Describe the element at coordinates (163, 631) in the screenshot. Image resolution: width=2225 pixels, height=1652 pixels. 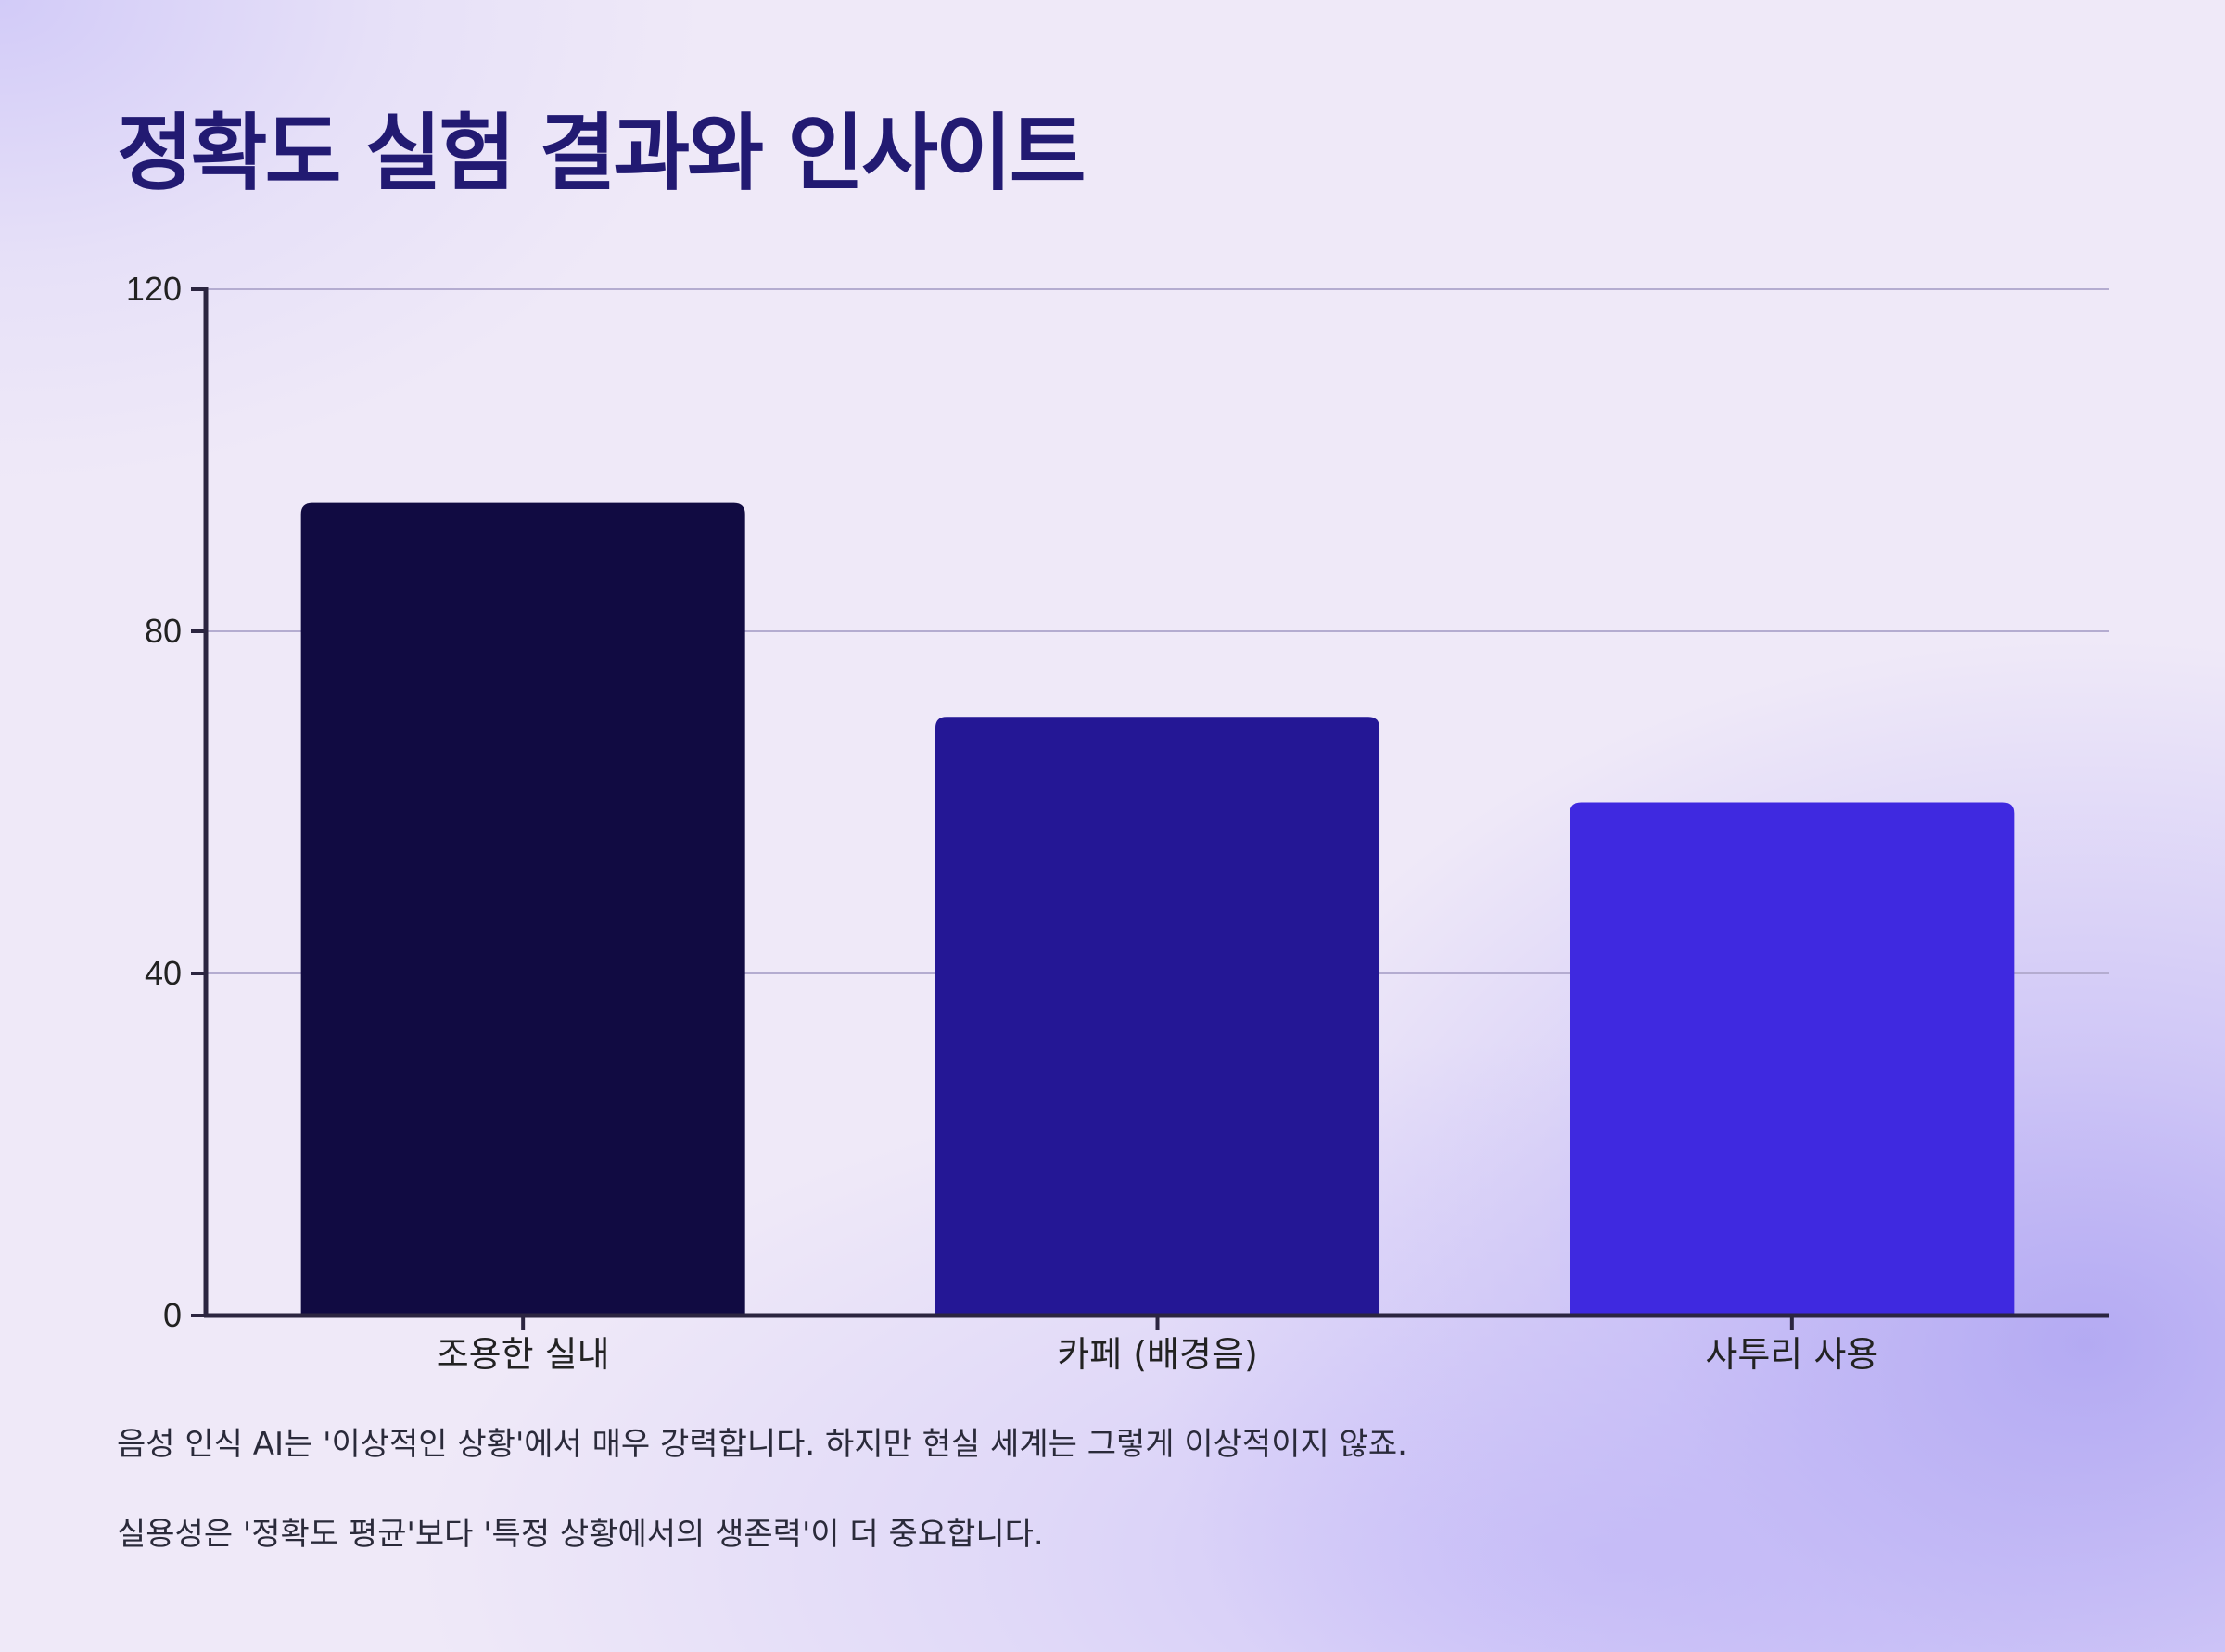
I see `y-tick-label: 80` at that location.